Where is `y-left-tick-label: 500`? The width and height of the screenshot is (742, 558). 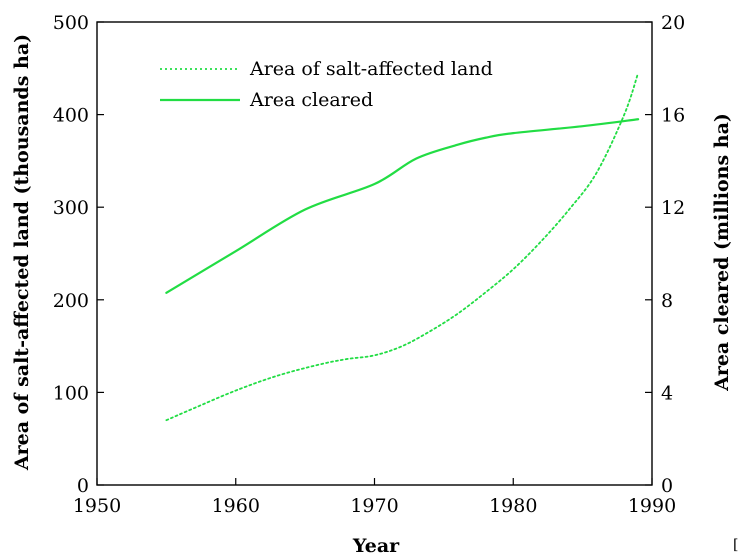
y-left-tick-label: 500 is located at coordinates (71, 23).